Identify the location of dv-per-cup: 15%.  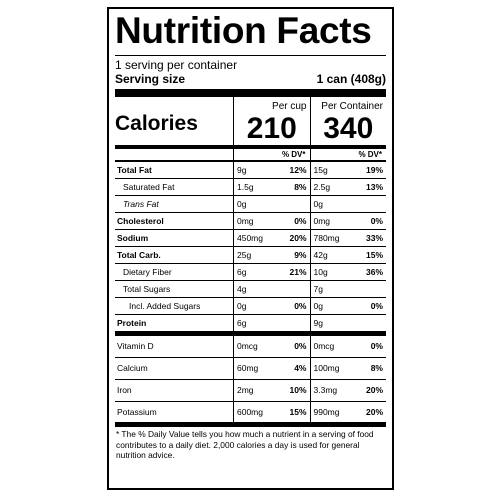
(298, 412).